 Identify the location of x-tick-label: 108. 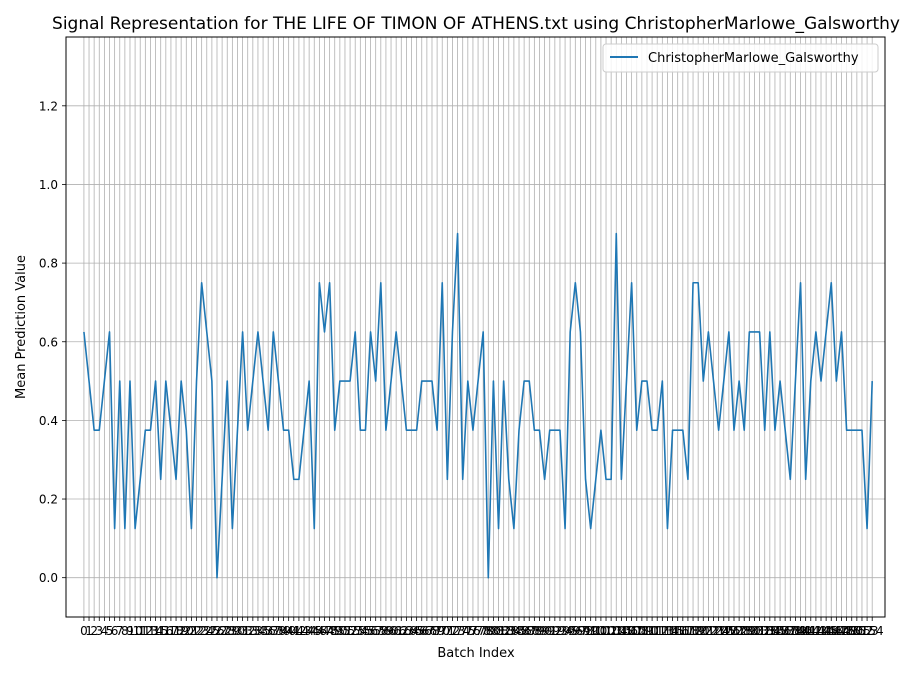
(636, 631).